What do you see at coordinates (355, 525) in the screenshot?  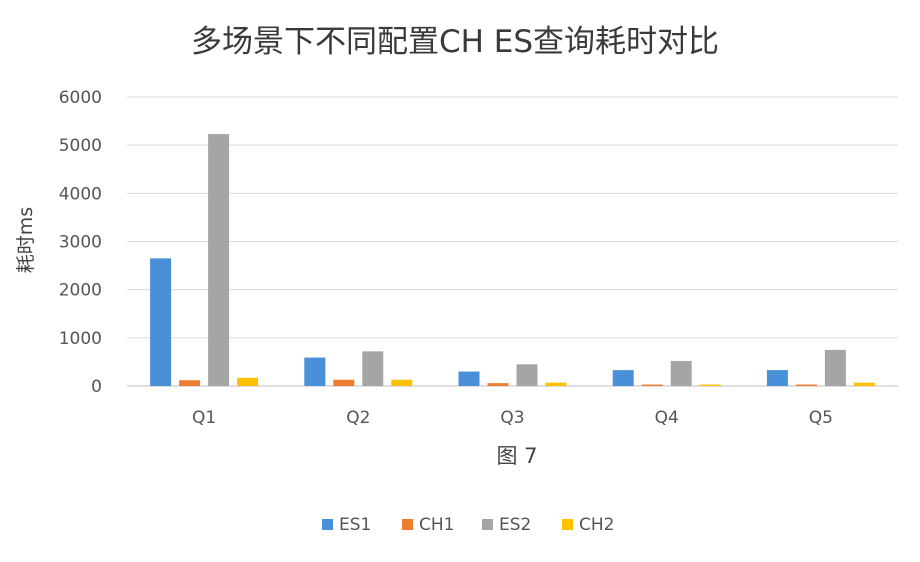 I see `legend-label-es1: ES1` at bounding box center [355, 525].